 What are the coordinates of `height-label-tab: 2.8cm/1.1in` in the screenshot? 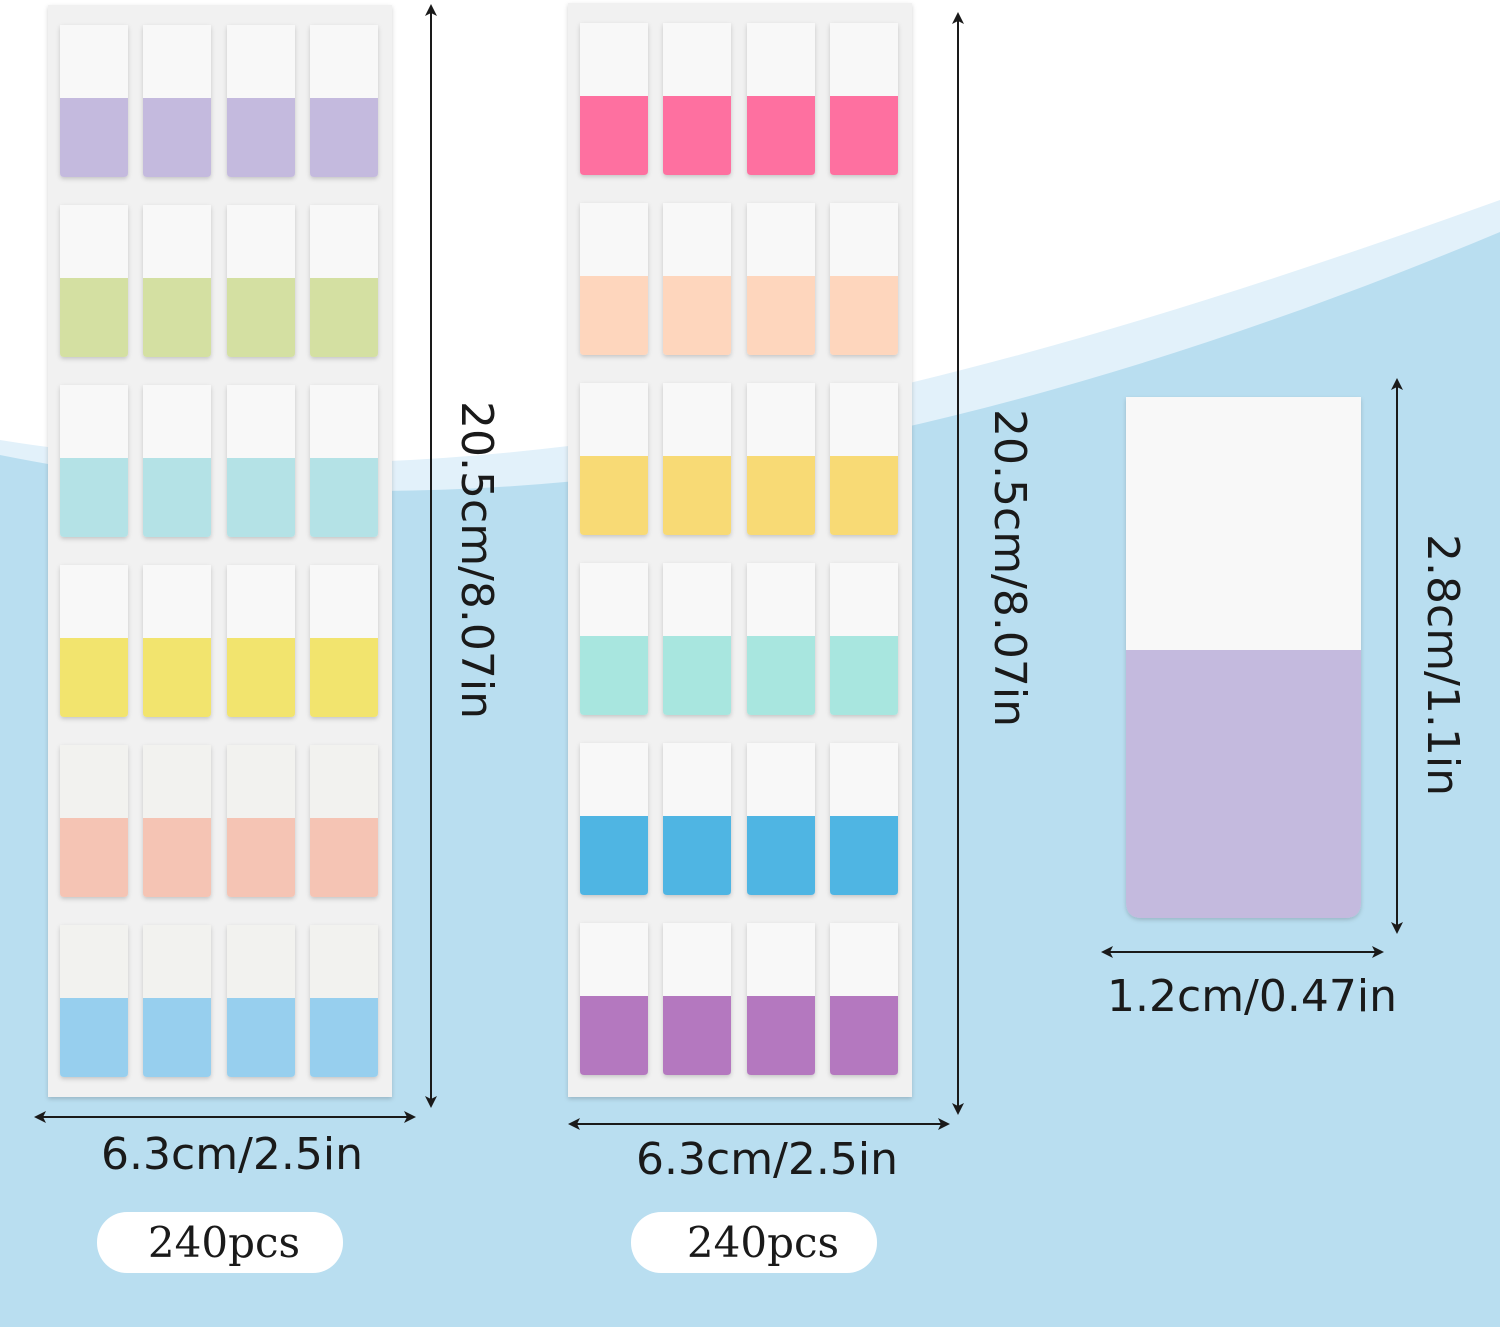 It's located at (1442, 665).